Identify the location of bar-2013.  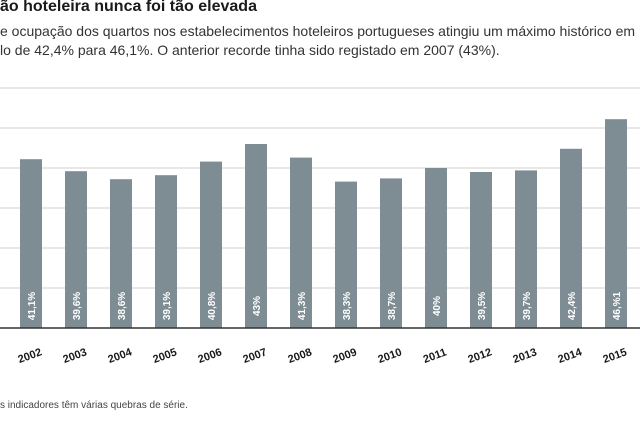
(526, 249).